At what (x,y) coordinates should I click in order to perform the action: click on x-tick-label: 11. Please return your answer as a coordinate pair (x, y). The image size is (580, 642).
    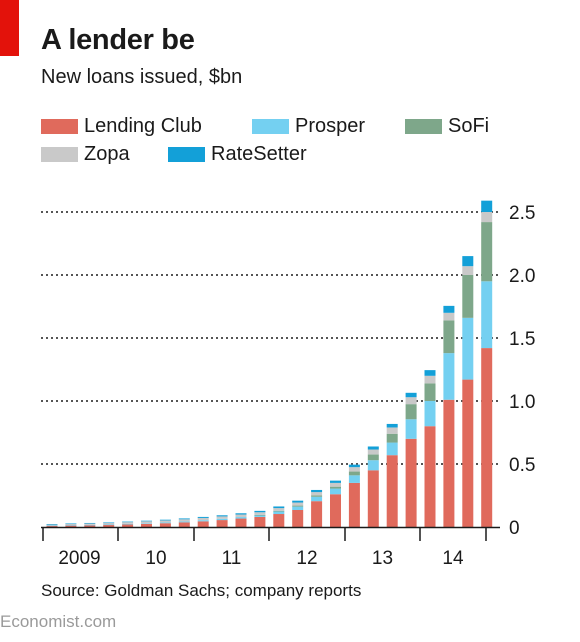
    Looking at the image, I should click on (232, 558).